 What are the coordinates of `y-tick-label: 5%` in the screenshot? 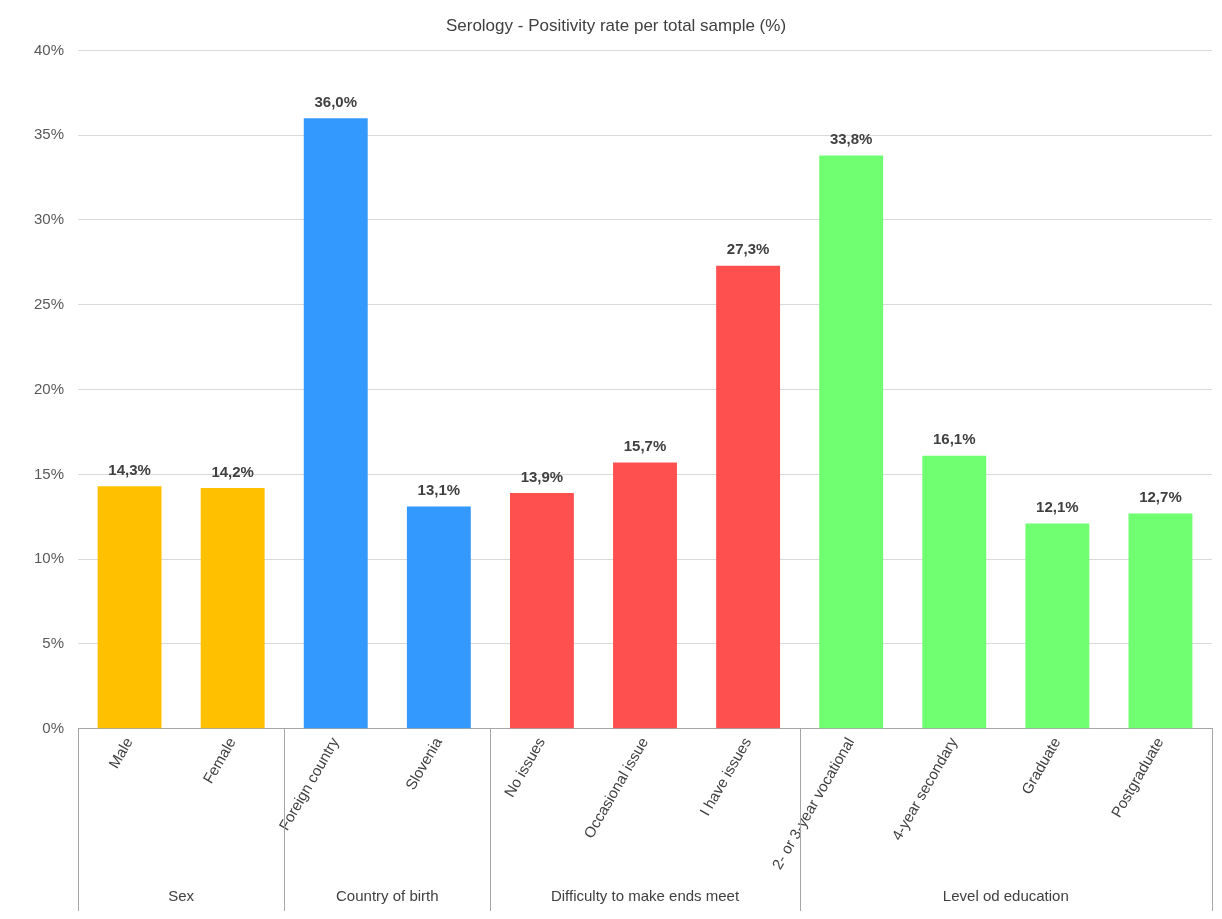 It's located at (53, 643).